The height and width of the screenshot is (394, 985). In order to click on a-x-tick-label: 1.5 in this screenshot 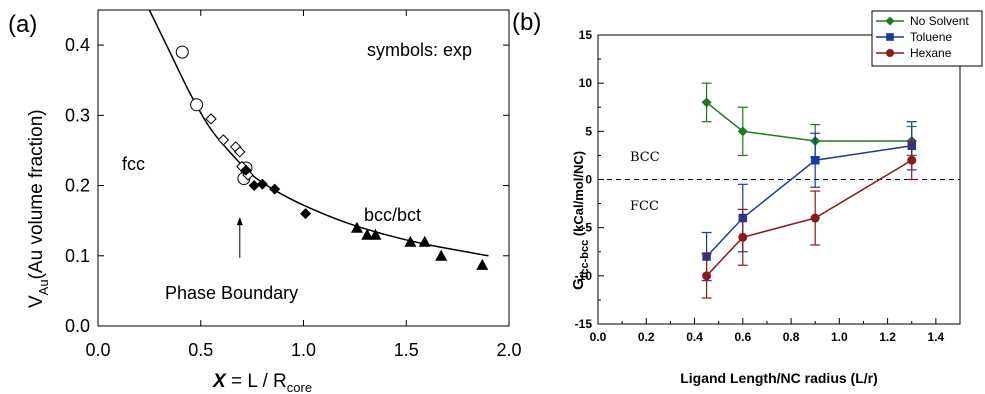, I will do `click(406, 350)`.